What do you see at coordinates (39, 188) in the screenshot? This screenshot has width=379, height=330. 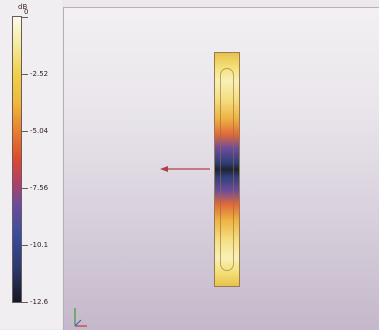 I see `tick-label-3: -7.56` at bounding box center [39, 188].